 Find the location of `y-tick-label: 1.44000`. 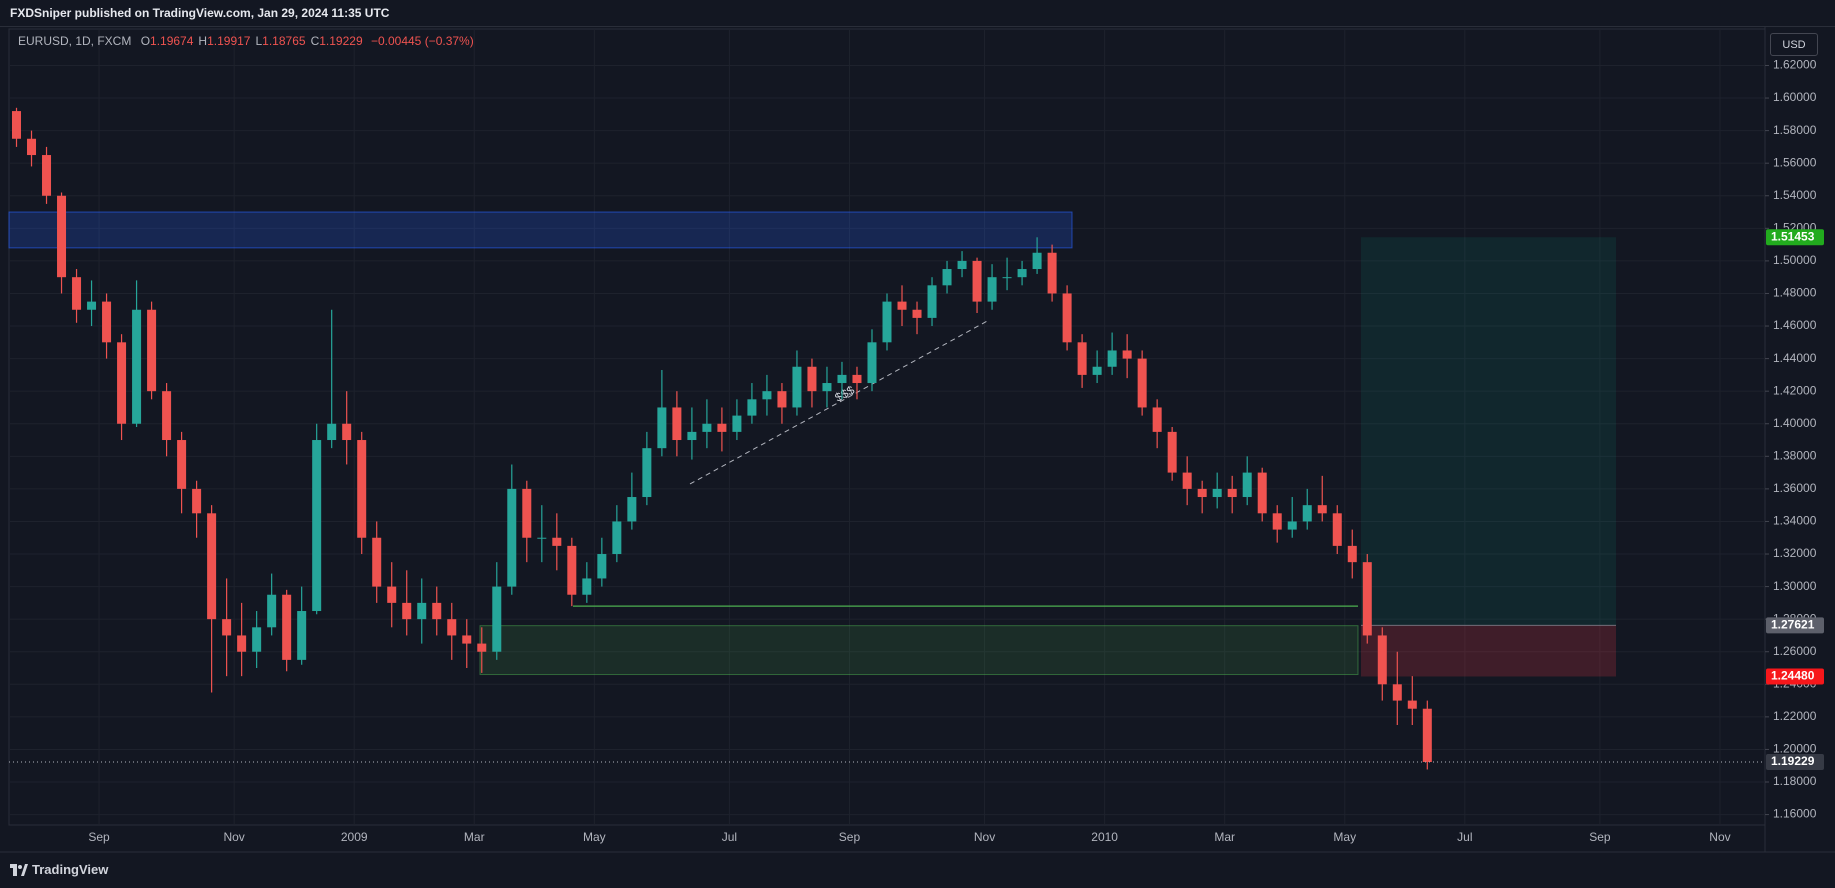

y-tick-label: 1.44000 is located at coordinates (1795, 358).